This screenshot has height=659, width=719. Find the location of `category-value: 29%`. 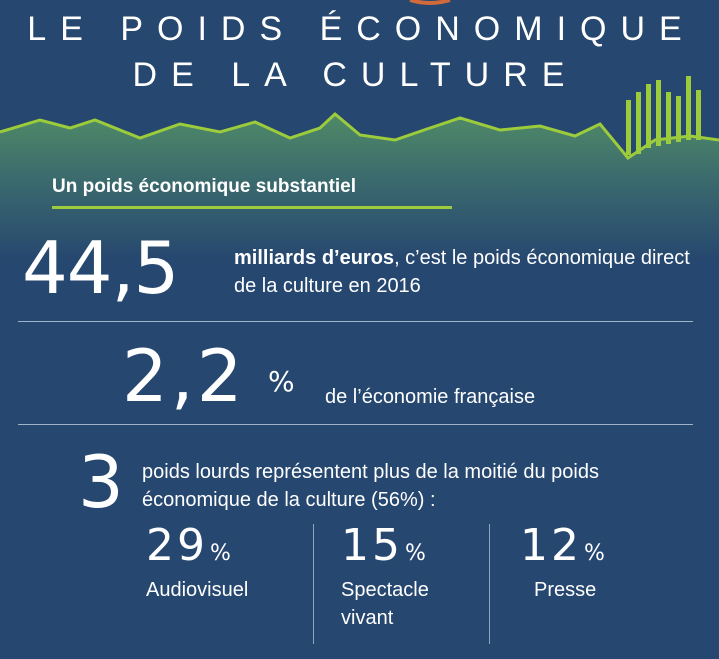

category-value: 29% is located at coordinates (197, 546).